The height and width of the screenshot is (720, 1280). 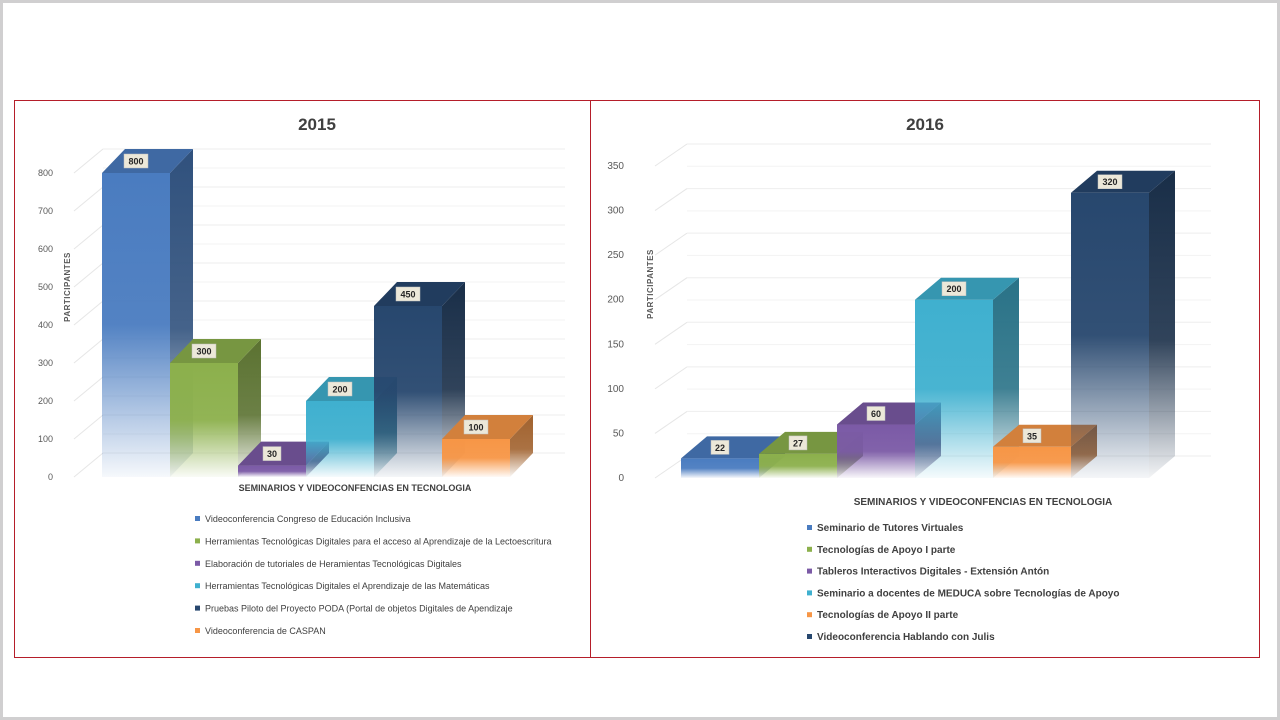 What do you see at coordinates (1109, 182) in the screenshot?
I see `data-label: 320` at bounding box center [1109, 182].